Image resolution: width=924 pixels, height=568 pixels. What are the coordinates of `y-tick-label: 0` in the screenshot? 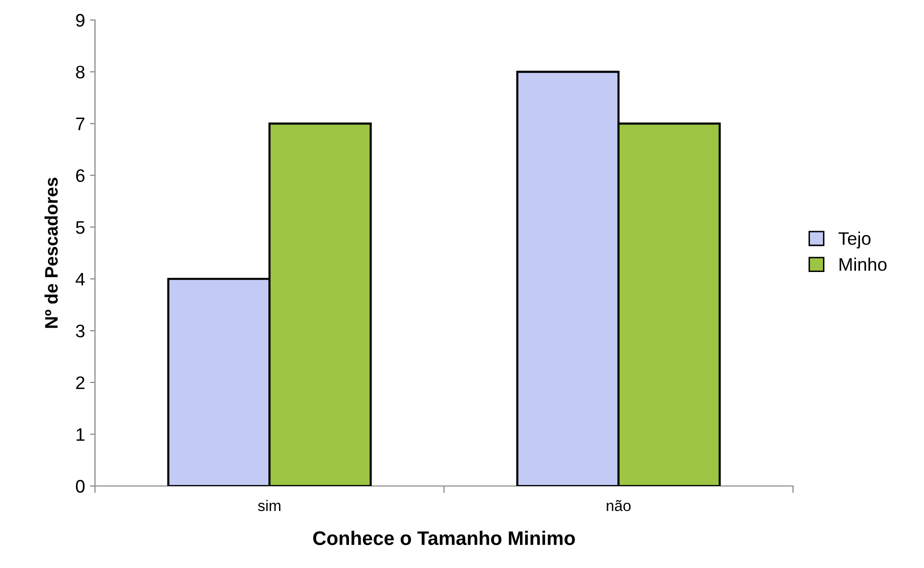 It's located at (80, 486).